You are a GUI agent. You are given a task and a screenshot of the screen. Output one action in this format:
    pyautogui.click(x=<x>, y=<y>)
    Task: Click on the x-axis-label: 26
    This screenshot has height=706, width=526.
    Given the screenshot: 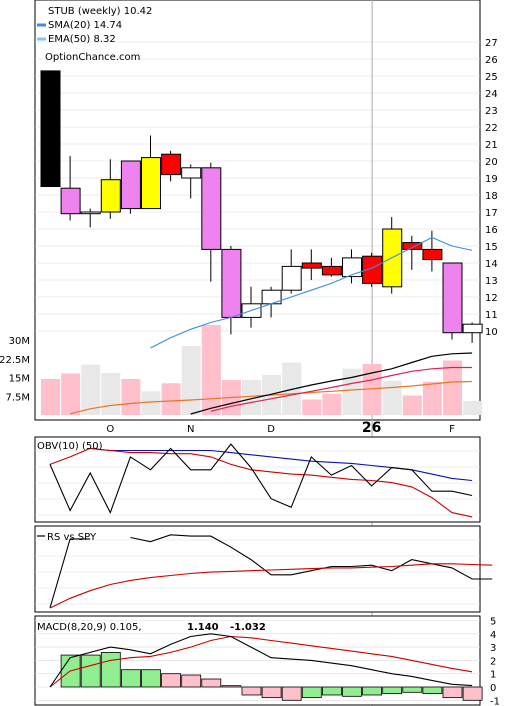 What is the action you would take?
    pyautogui.click(x=371, y=428)
    